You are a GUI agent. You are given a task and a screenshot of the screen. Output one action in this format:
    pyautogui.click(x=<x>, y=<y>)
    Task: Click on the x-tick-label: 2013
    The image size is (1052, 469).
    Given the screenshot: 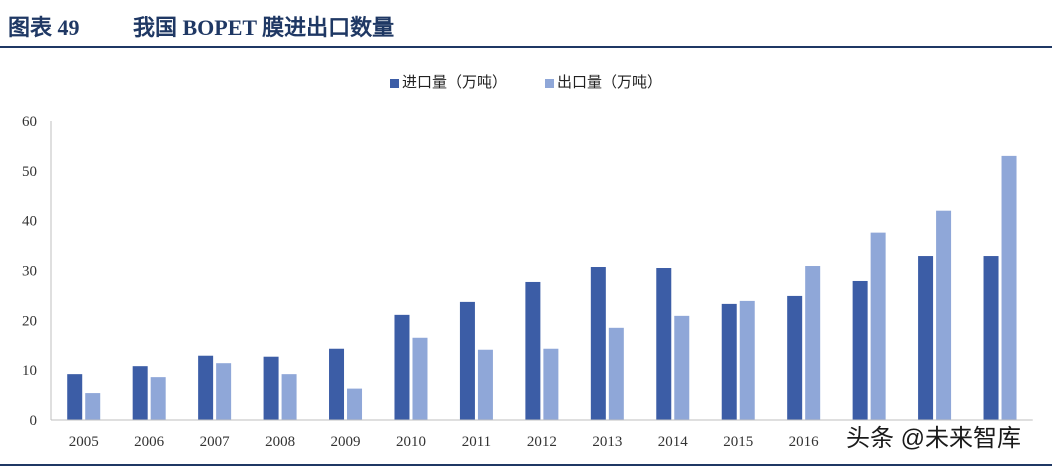 What is the action you would take?
    pyautogui.click(x=607, y=442)
    